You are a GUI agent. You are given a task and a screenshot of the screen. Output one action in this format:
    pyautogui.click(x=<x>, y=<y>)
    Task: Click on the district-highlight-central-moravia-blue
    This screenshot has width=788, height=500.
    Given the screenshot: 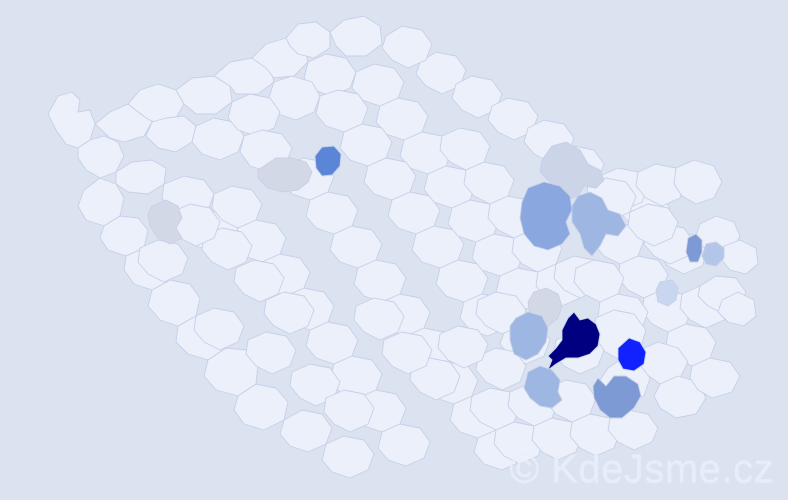 What is the action you would take?
    pyautogui.click(x=529, y=336)
    